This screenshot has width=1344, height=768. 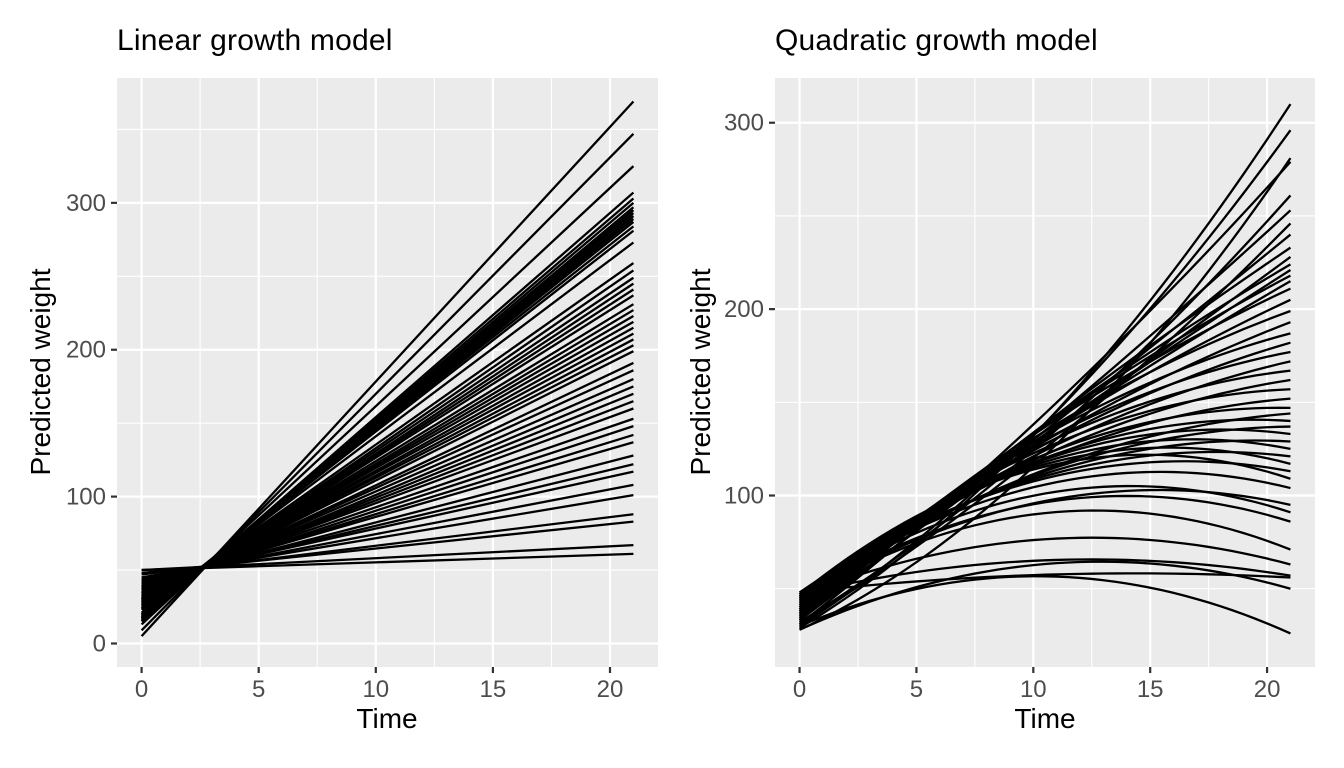 What do you see at coordinates (1045, 718) in the screenshot?
I see `right-x-axis-title: Time` at bounding box center [1045, 718].